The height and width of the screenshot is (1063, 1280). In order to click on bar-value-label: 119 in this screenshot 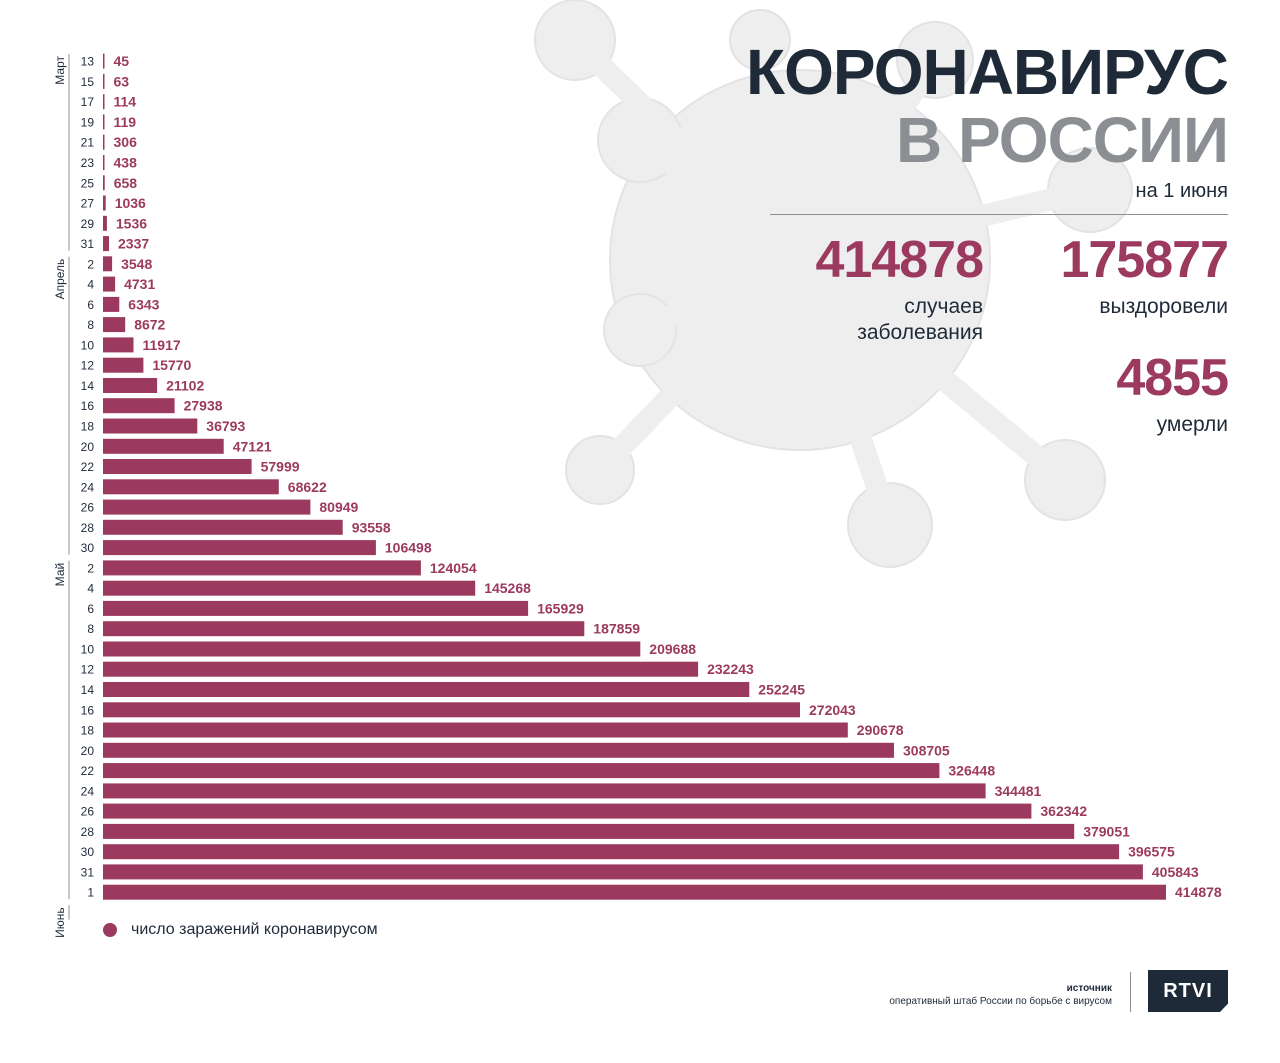, I will do `click(125, 122)`.